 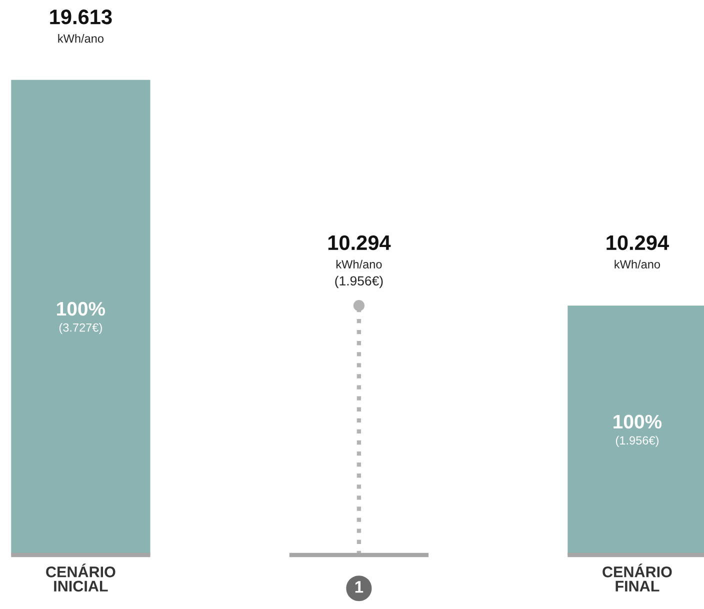 What do you see at coordinates (81, 17) in the screenshot?
I see `data-label: 19.613` at bounding box center [81, 17].